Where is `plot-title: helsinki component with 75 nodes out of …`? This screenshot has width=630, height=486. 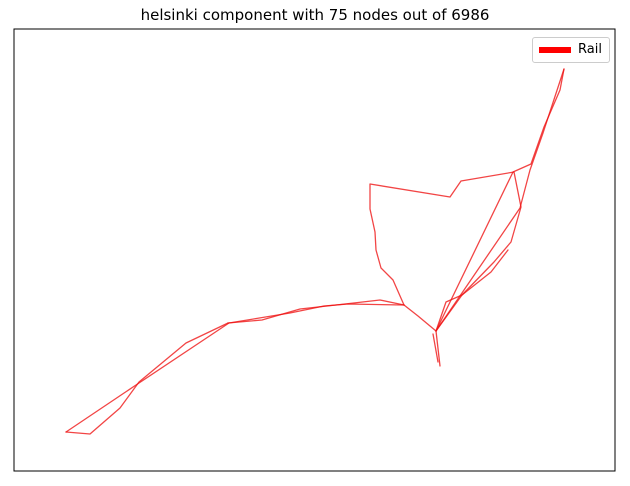
plot-title: helsinki component with 75 nodes out of … is located at coordinates (315, 15).